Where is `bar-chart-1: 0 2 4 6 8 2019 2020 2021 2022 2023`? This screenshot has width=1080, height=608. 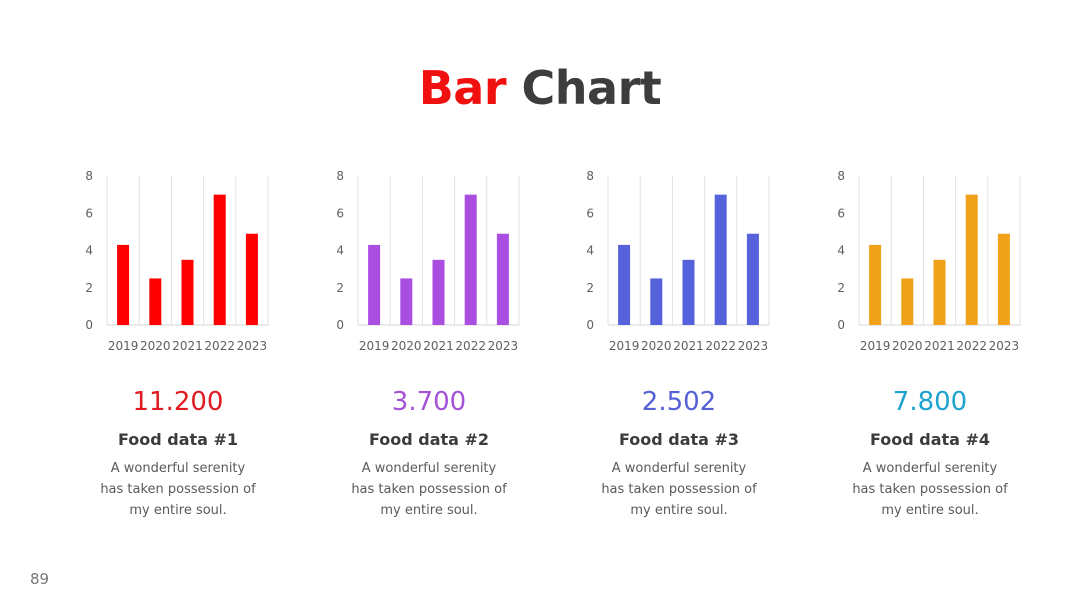
bar-chart-1: 0 2 4 6 8 2019 2020 2021 2022 2023 is located at coordinates (177, 261).